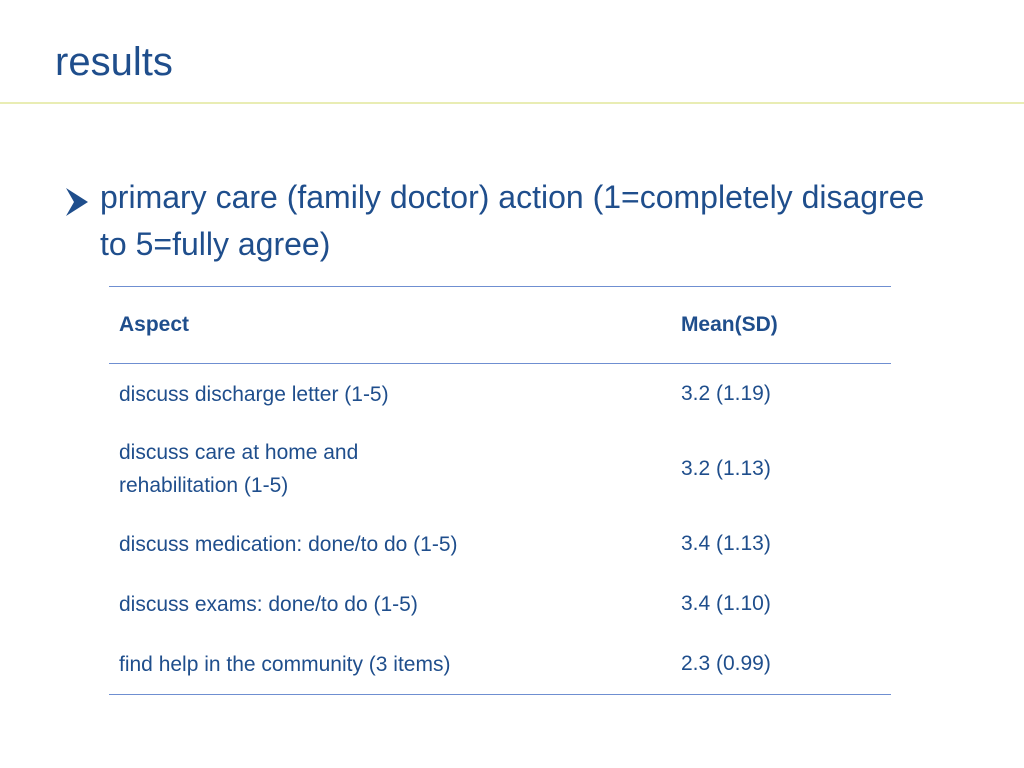 The height and width of the screenshot is (768, 1024). I want to click on aspect-cell: find help in the community (3 items), so click(392, 664).